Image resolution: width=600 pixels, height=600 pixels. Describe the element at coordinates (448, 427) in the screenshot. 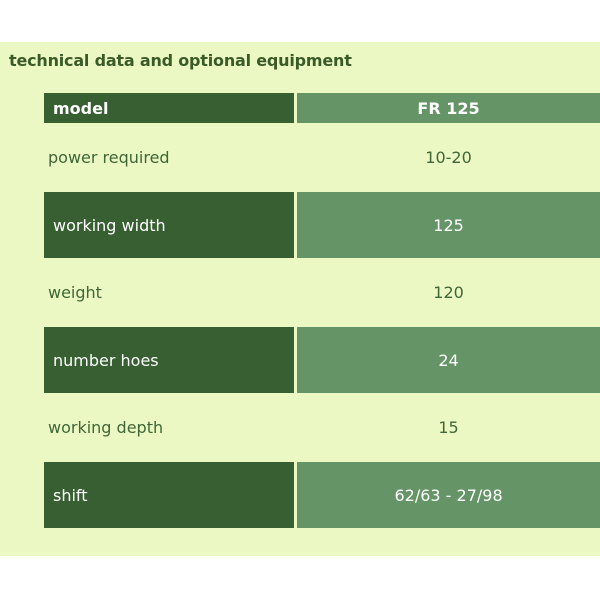

I see `row-value-working-depth: 15` at that location.